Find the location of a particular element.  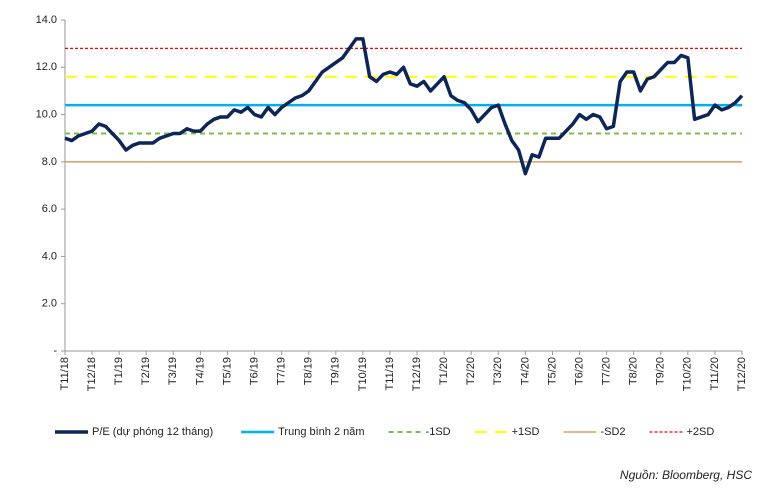

y-tick-label: 10.0 is located at coordinates (46, 114).